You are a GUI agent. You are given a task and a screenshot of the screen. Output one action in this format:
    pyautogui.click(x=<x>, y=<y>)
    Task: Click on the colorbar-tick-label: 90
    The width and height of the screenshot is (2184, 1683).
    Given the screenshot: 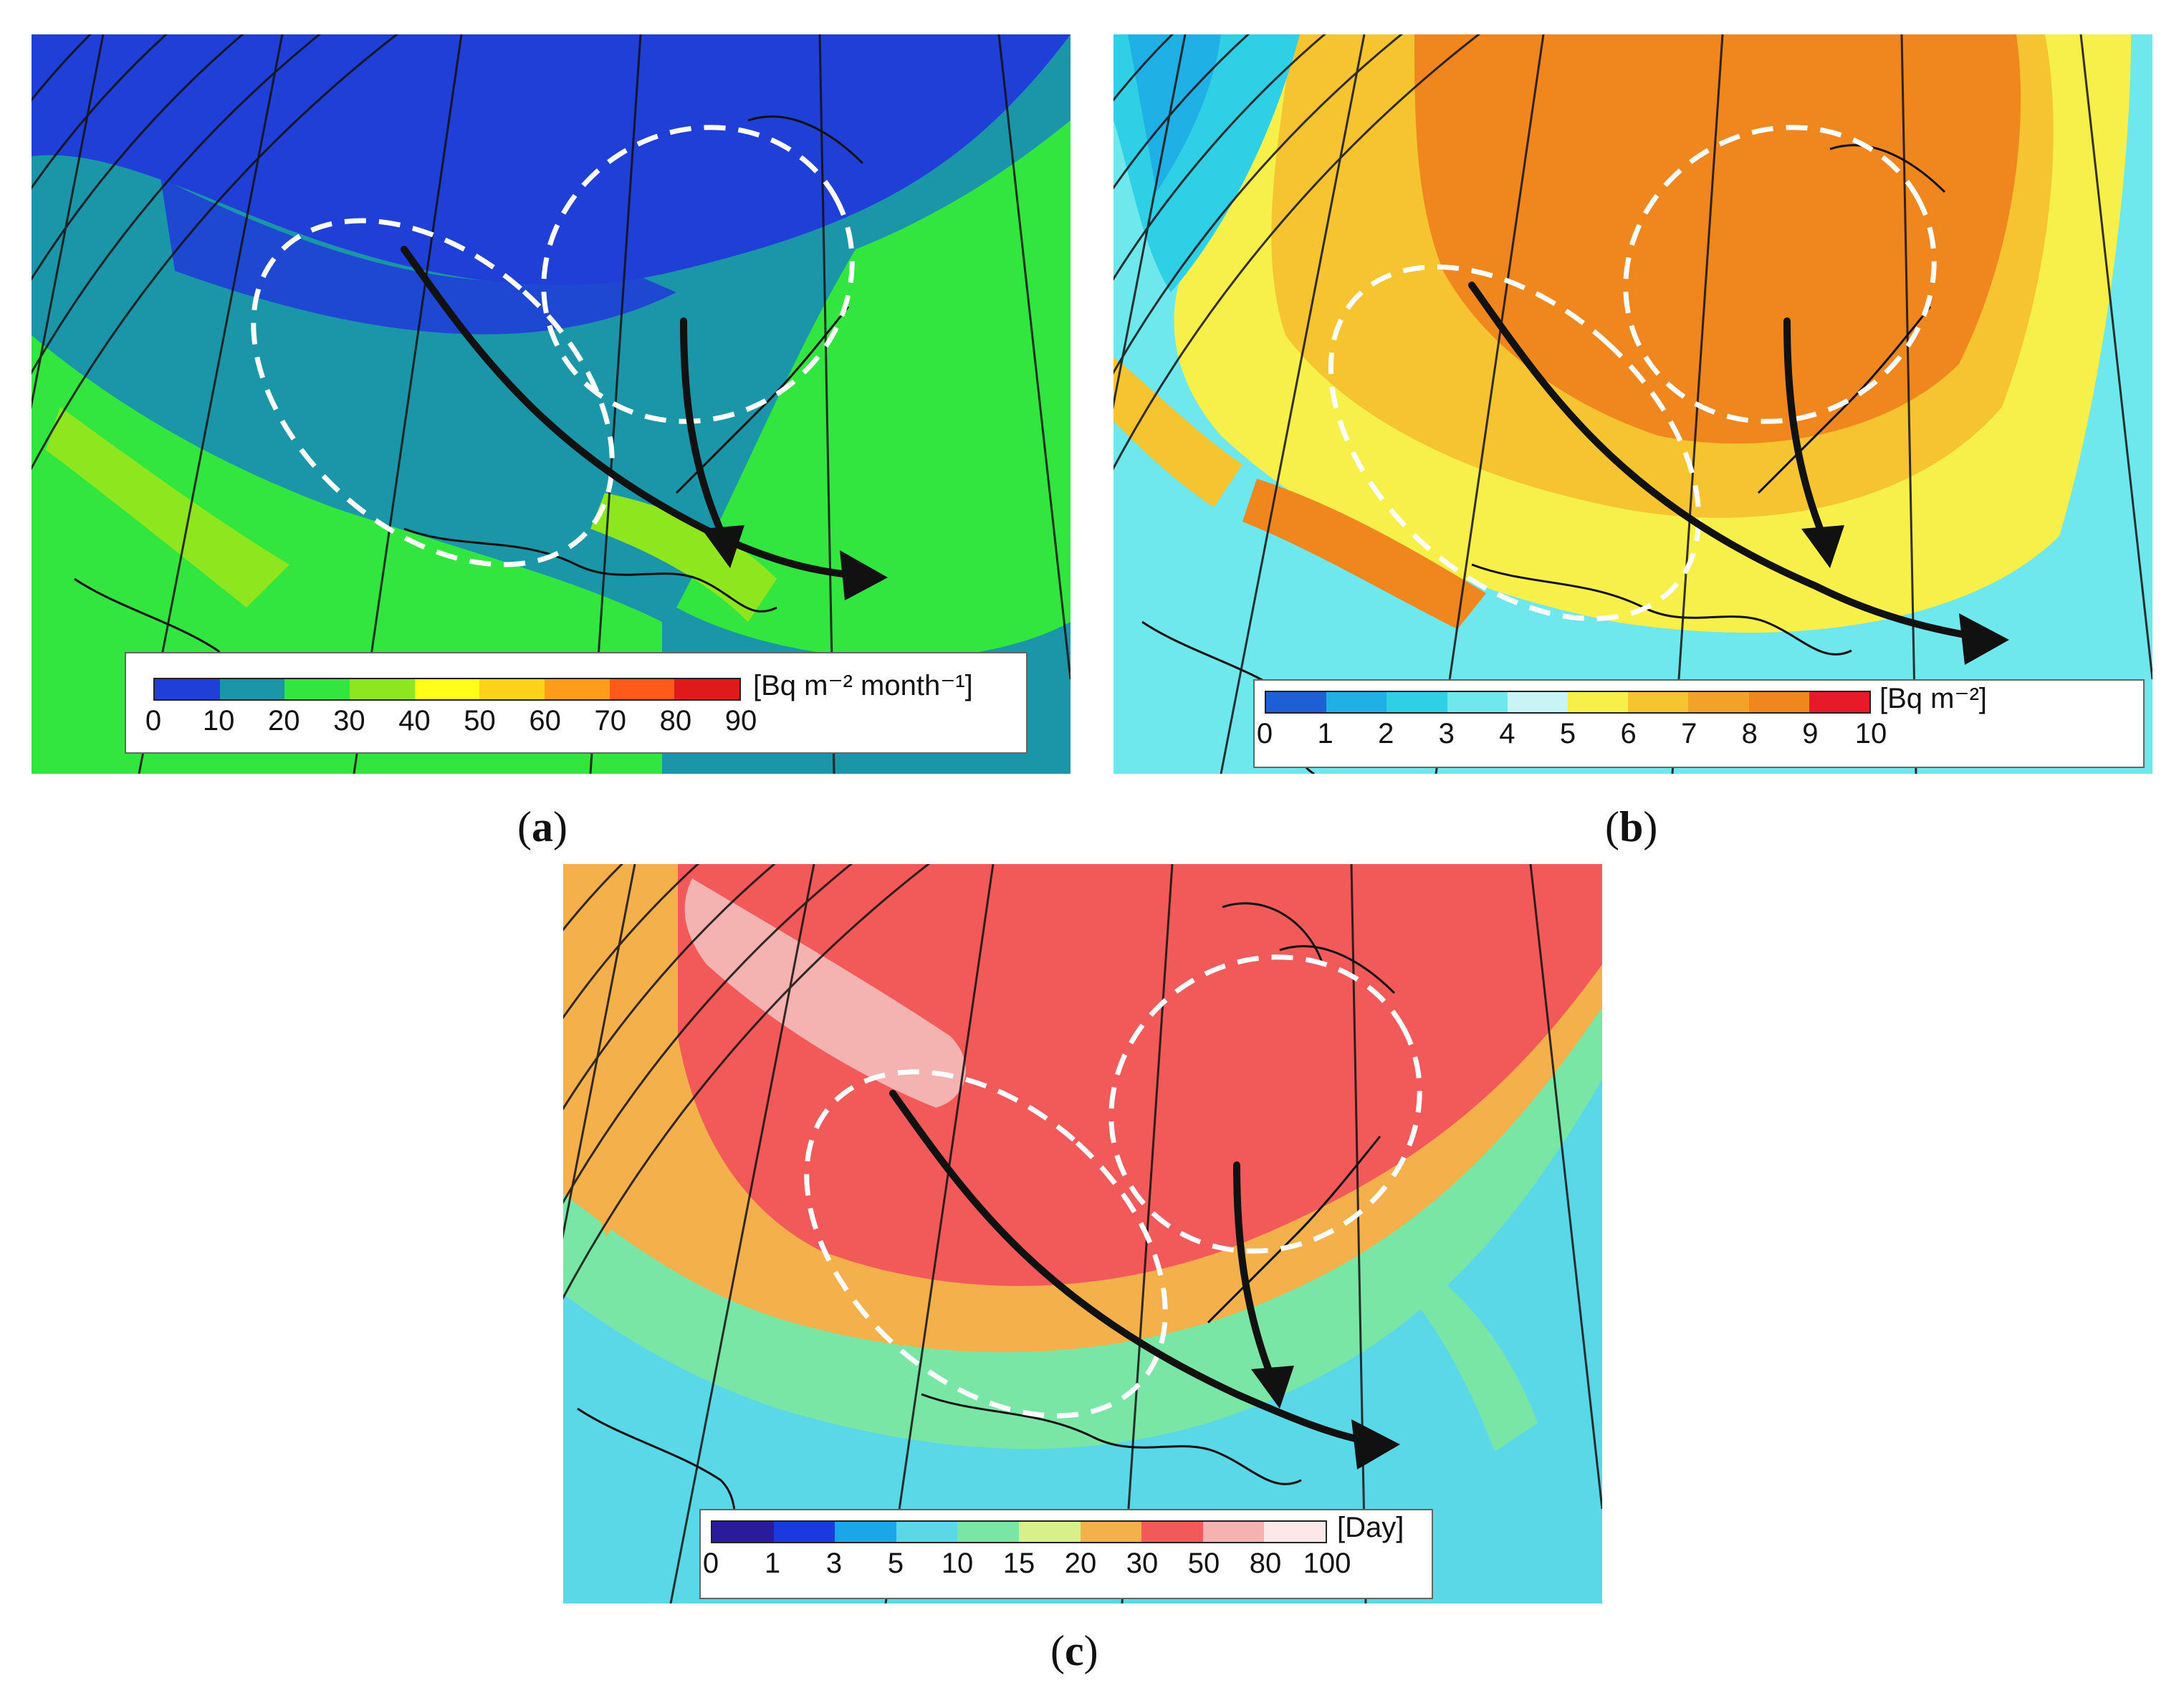 What is the action you would take?
    pyautogui.click(x=740, y=721)
    